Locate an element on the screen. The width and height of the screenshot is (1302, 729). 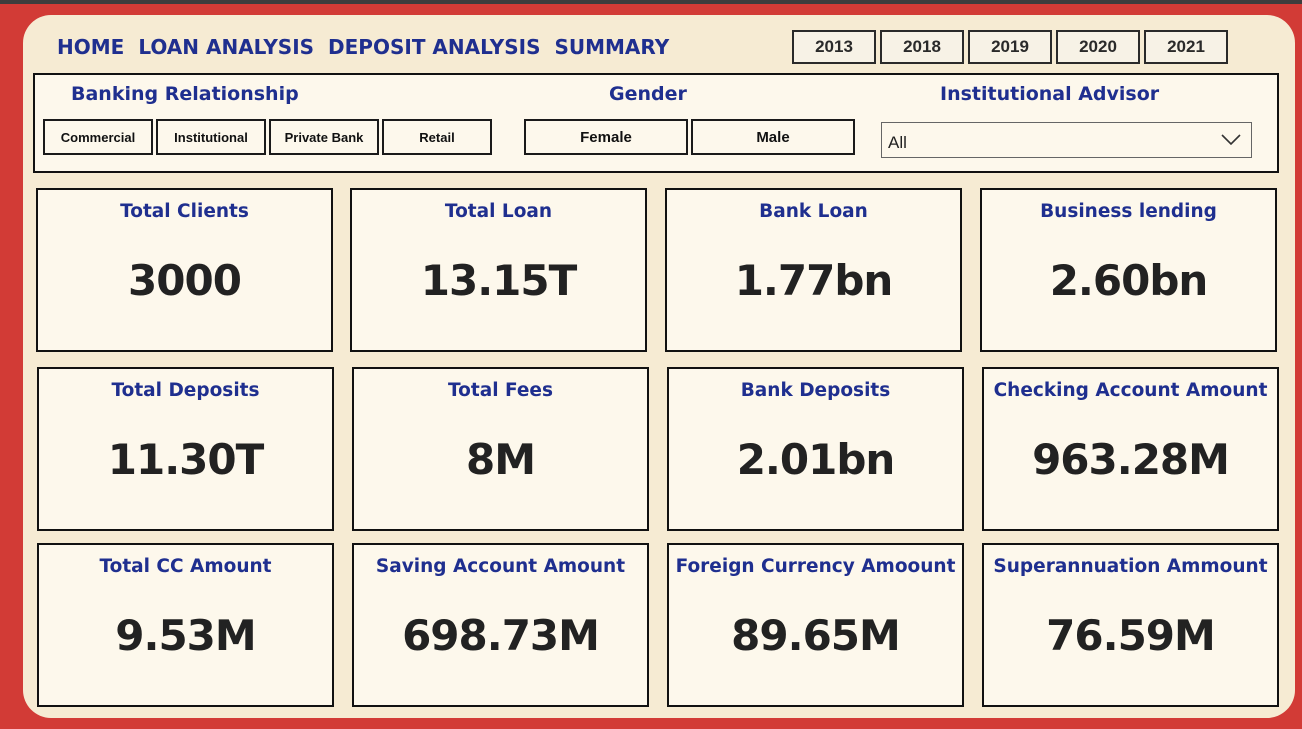
nav-home-link: HOME is located at coordinates (91, 47).